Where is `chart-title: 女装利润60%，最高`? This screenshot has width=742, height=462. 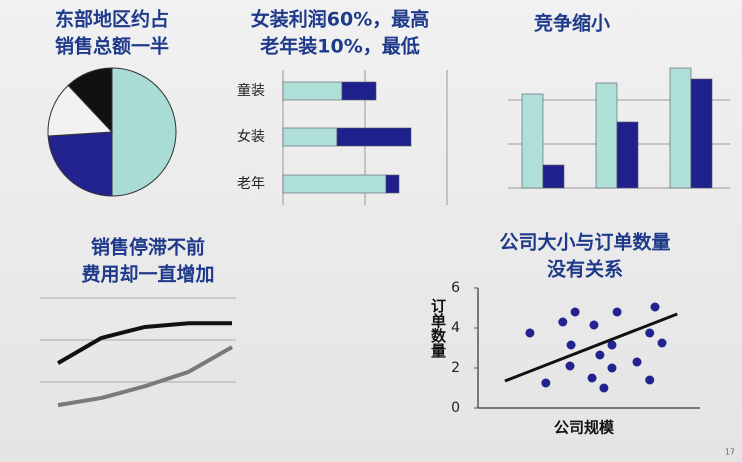 chart-title: 女装利润60%，最高 is located at coordinates (340, 19).